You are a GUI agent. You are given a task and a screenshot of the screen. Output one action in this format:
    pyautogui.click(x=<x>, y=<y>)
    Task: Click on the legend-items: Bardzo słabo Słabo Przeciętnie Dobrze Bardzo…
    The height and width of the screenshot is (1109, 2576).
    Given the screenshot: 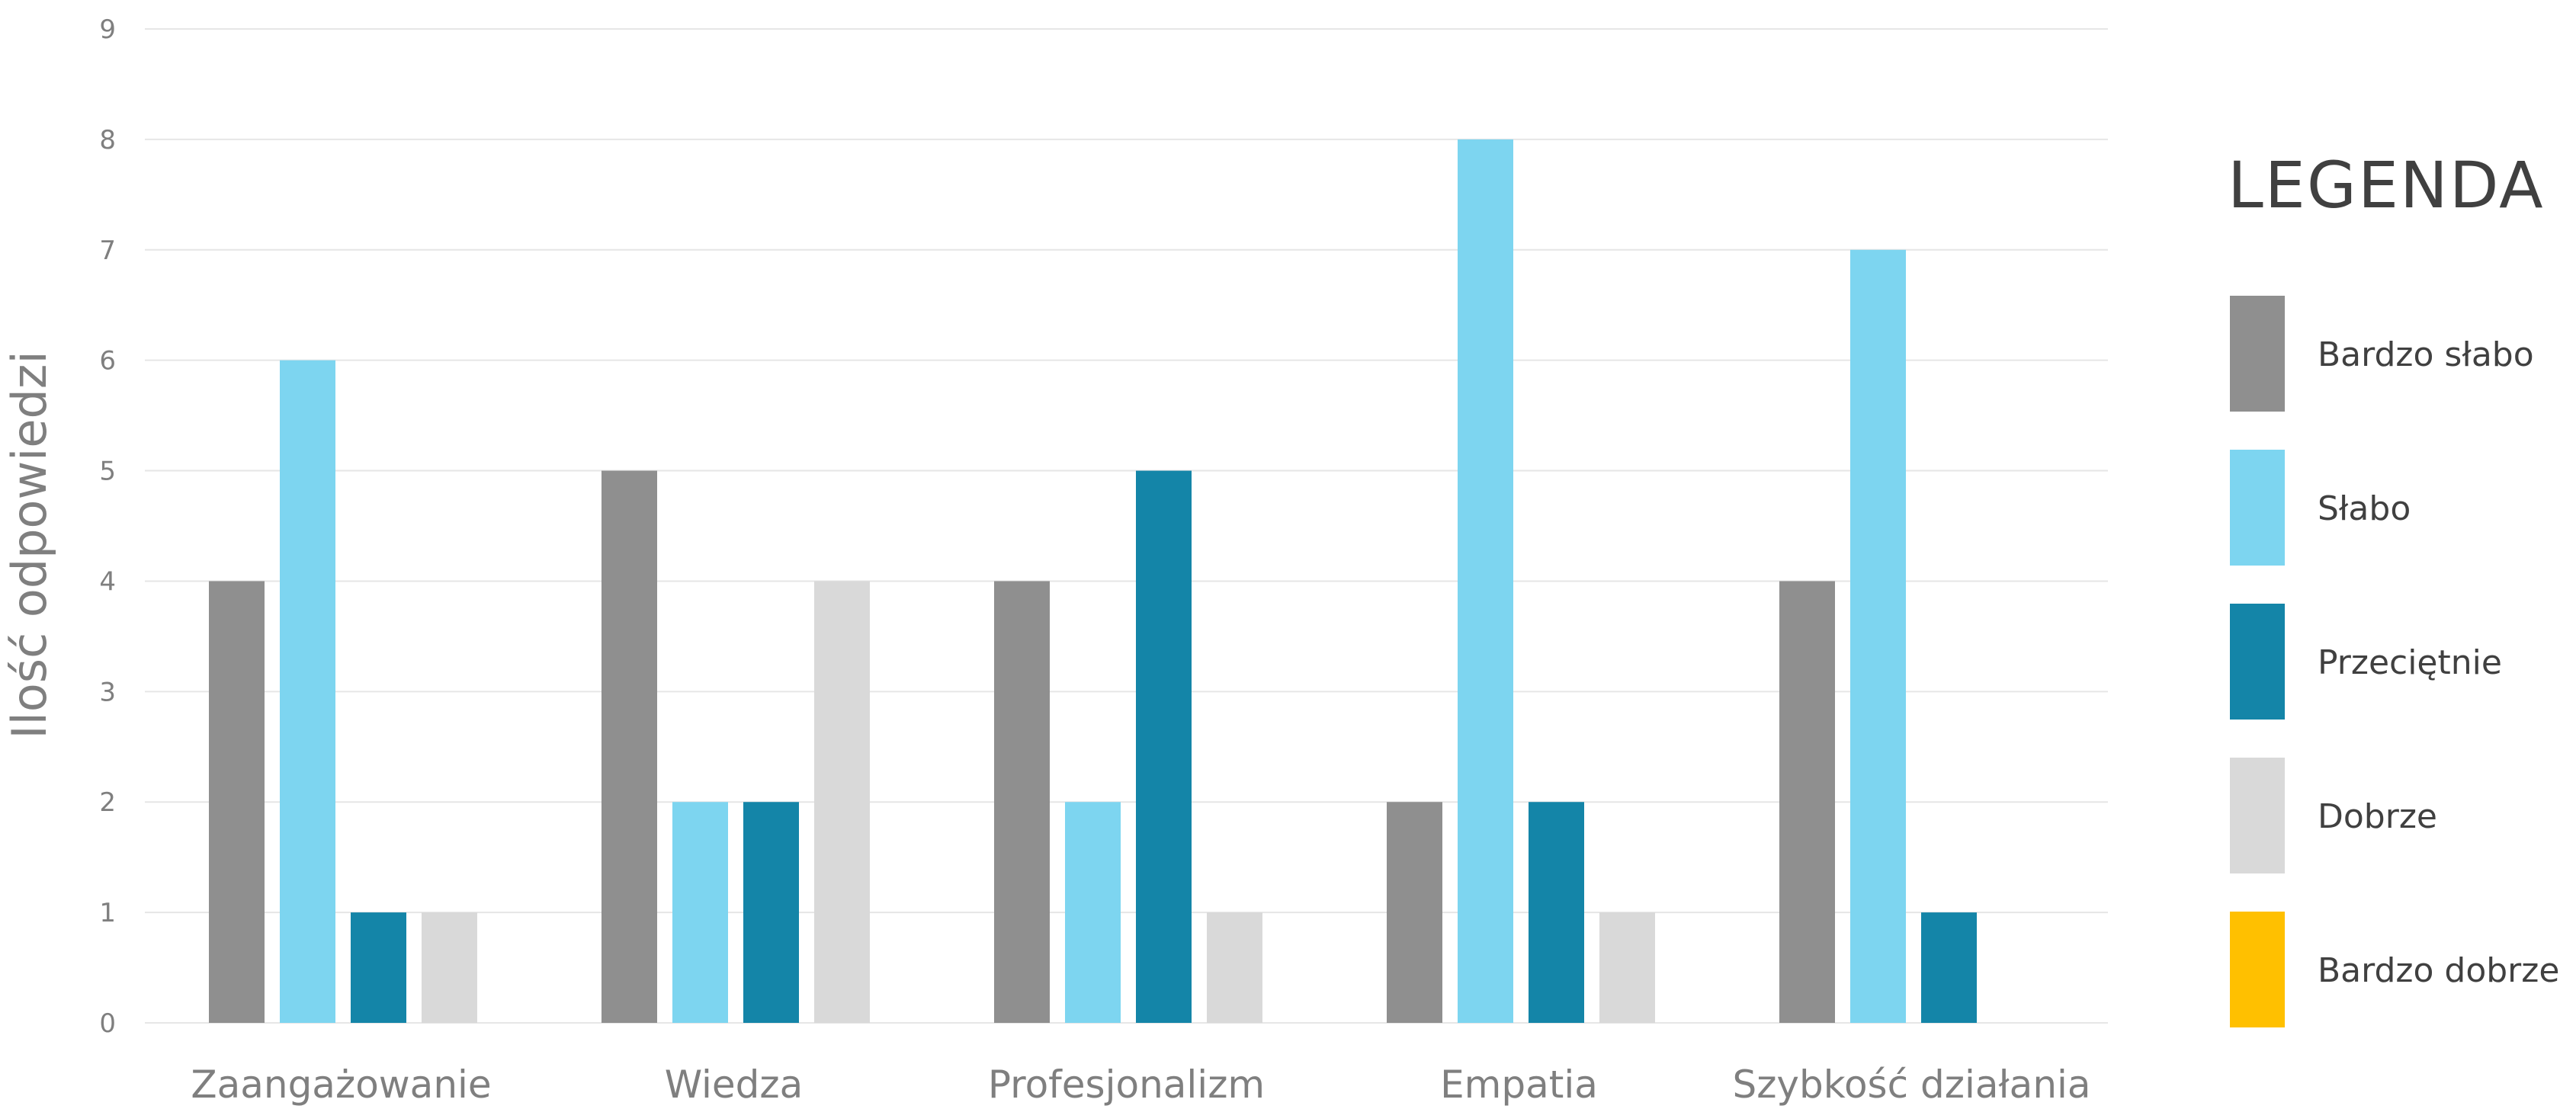 What is the action you would take?
    pyautogui.click(x=2394, y=661)
    